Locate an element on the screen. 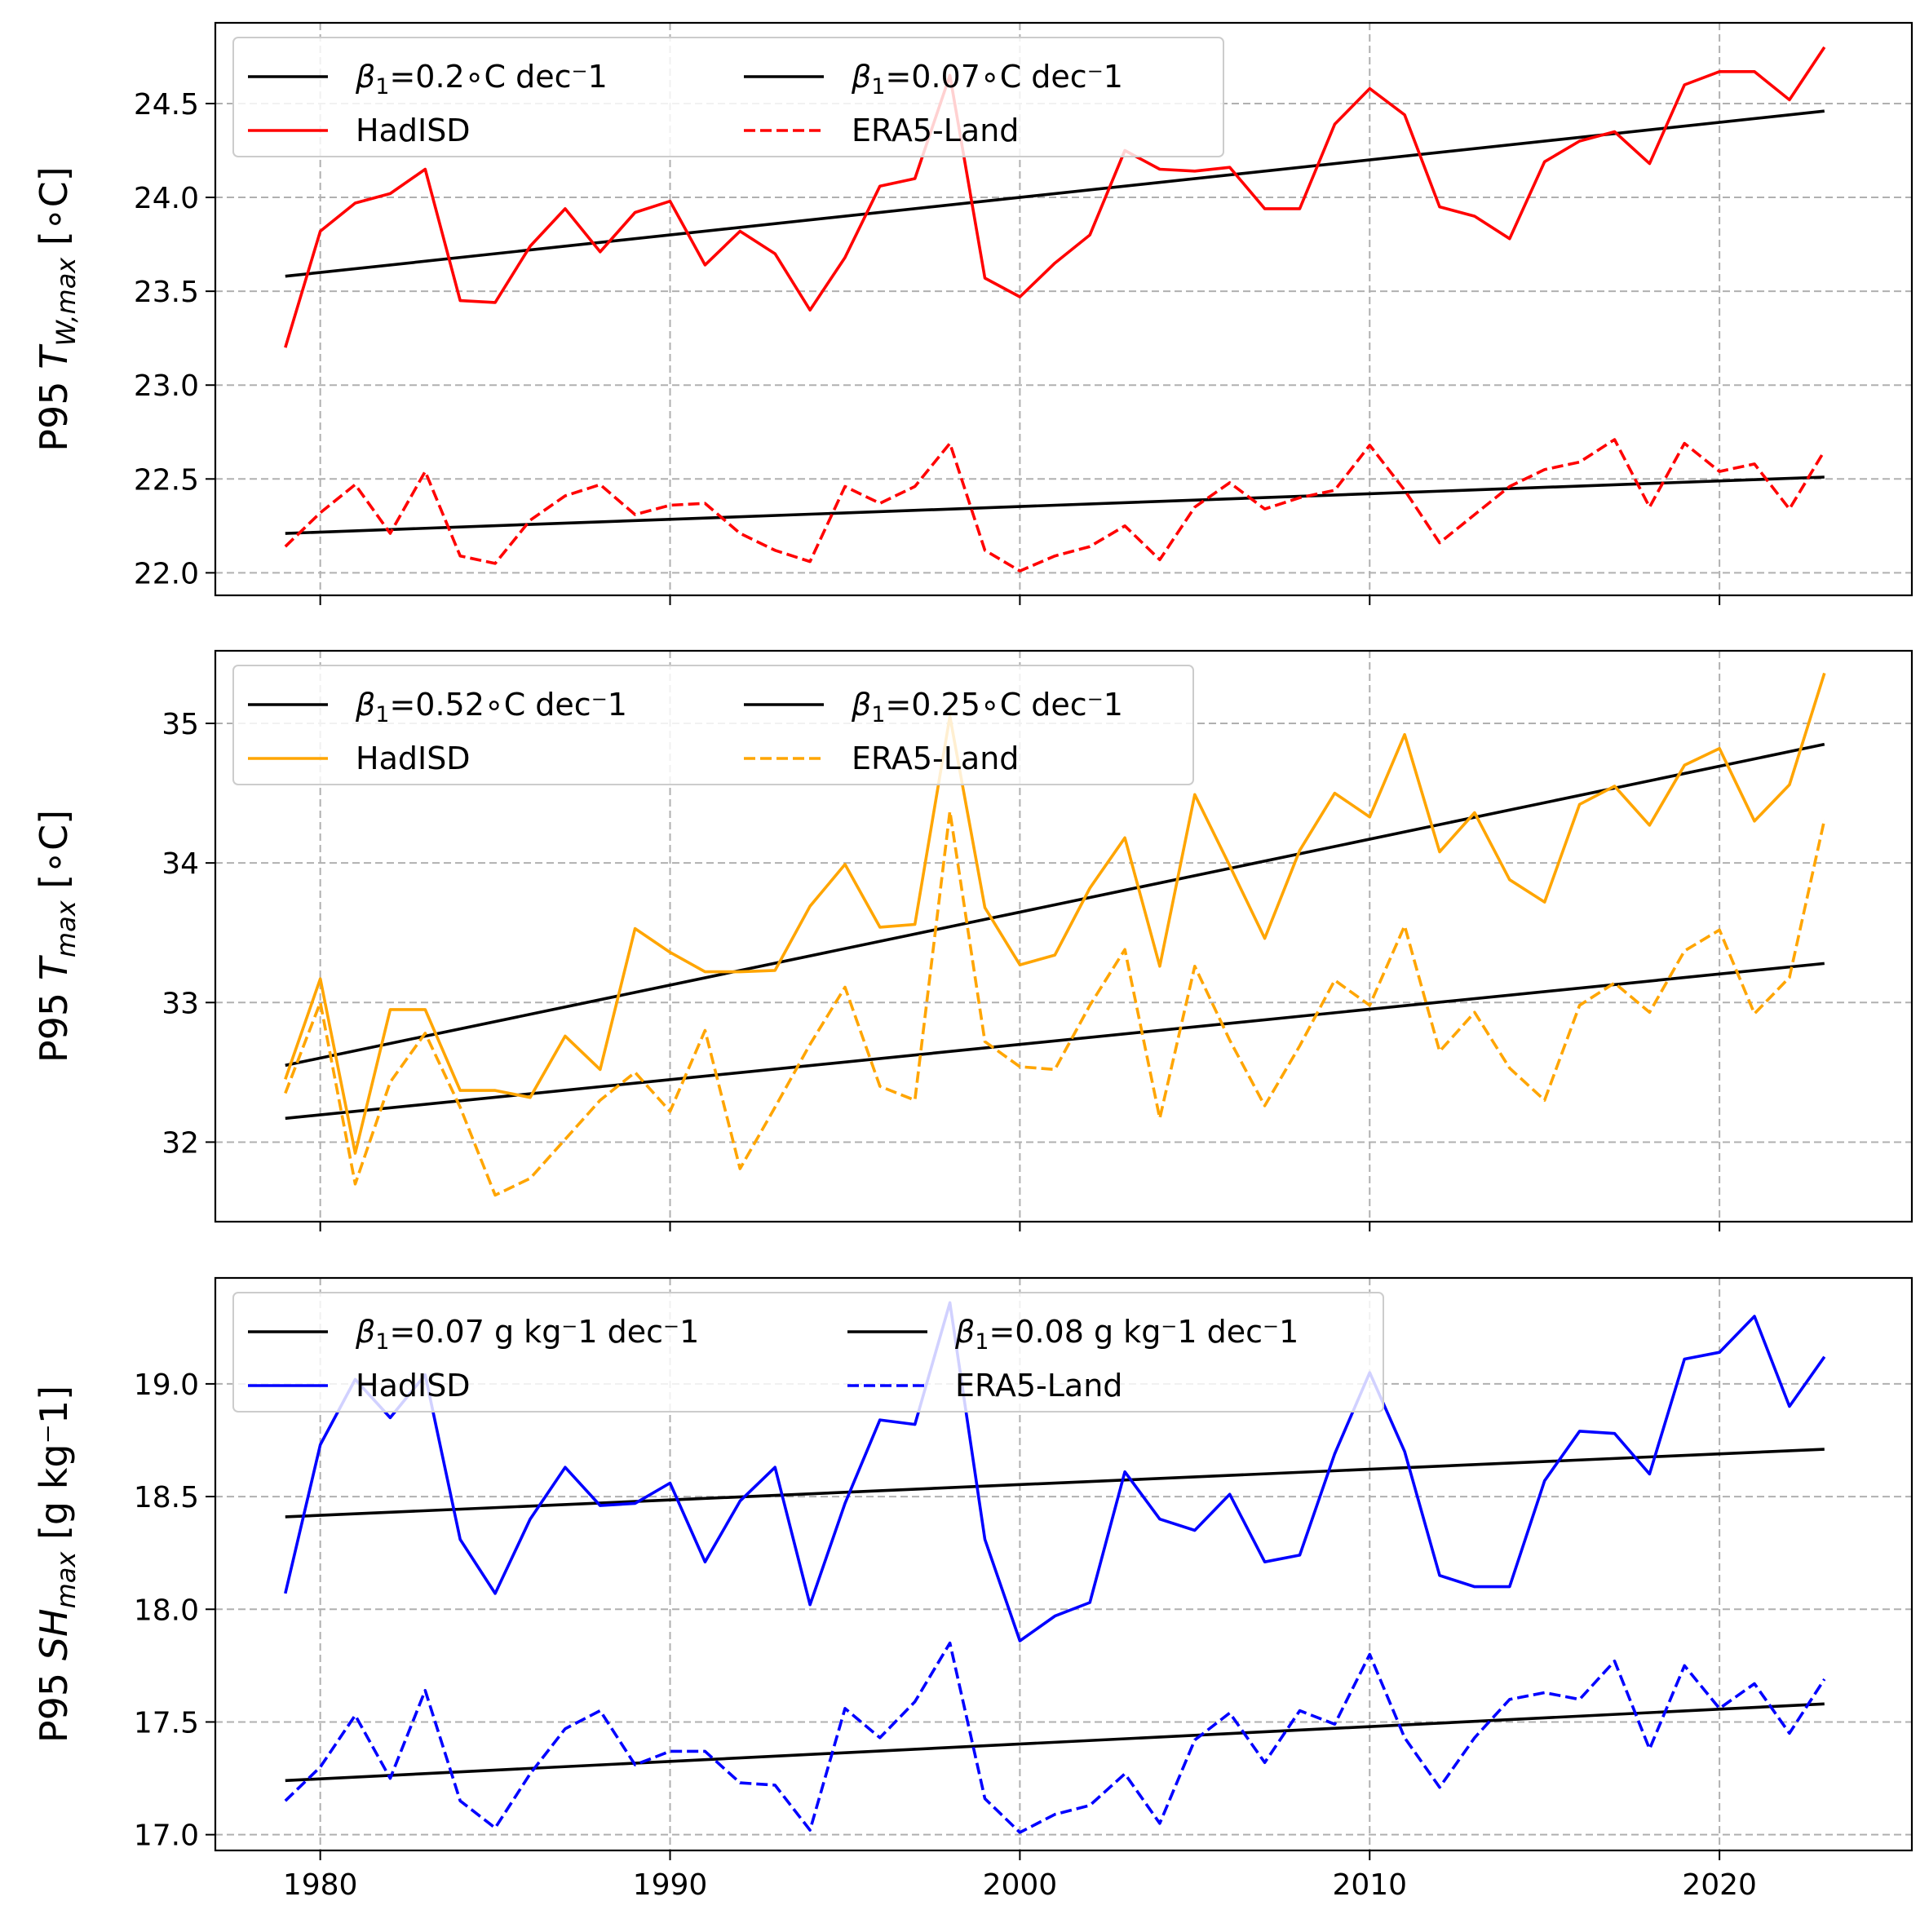 This screenshot has height=1932, width=1929. legend-label: β1=0.25∘C dec⁻1 is located at coordinates (987, 707).